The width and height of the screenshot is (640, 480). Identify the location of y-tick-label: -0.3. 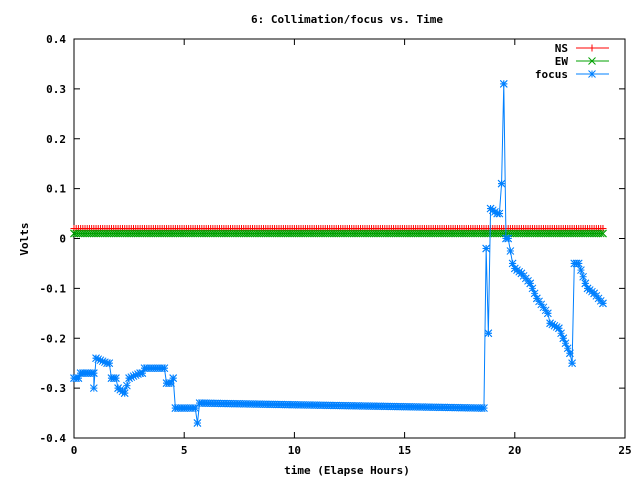
(53, 388).